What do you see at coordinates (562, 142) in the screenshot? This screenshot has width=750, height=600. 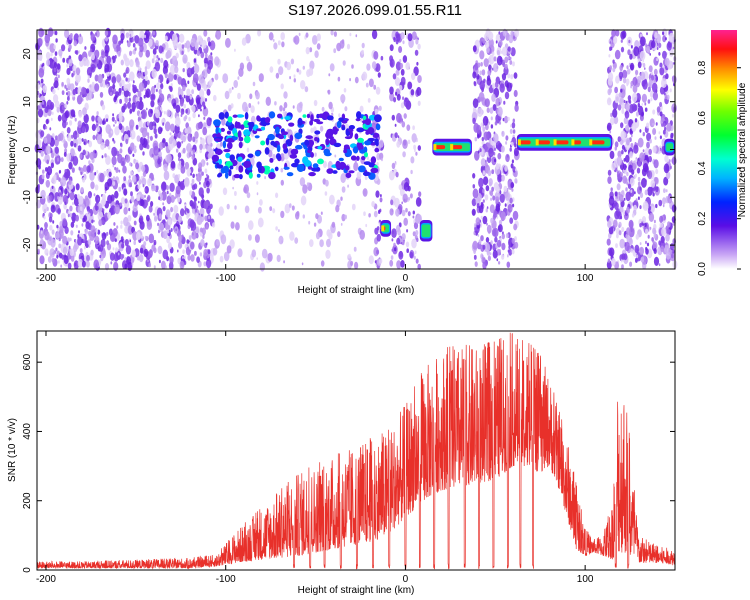 I see `spectrogram-feature-peak` at bounding box center [562, 142].